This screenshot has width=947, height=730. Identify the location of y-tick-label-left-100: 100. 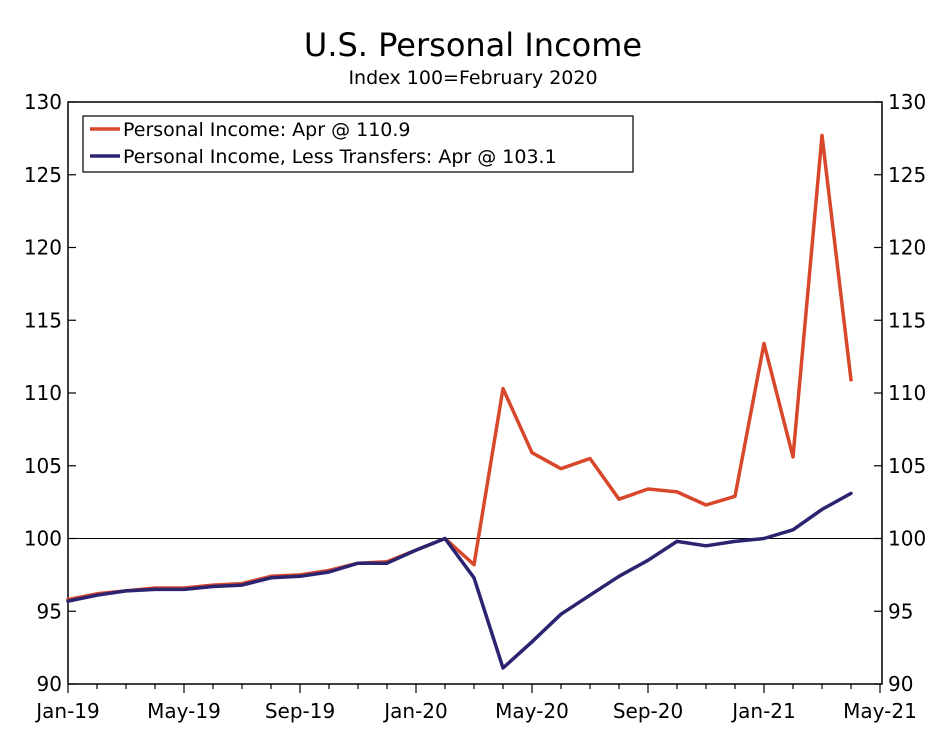
(43, 539).